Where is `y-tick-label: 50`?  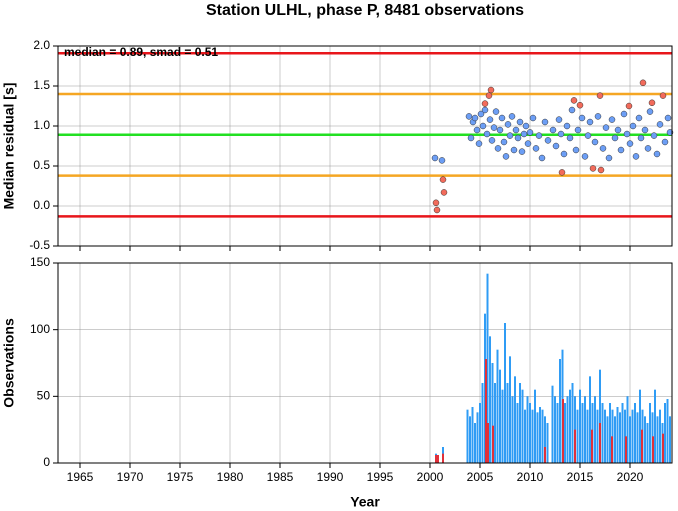
y-tick-label: 50 is located at coordinates (44, 396).